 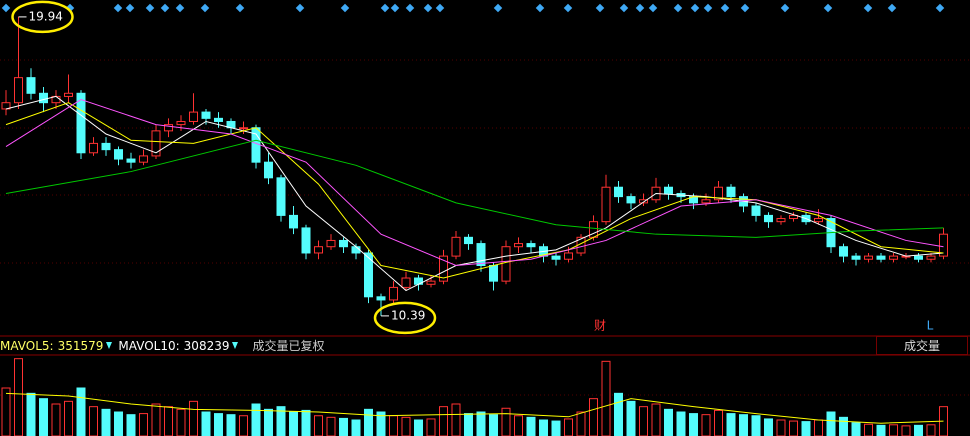 I want to click on low-circle, so click(x=405, y=318).